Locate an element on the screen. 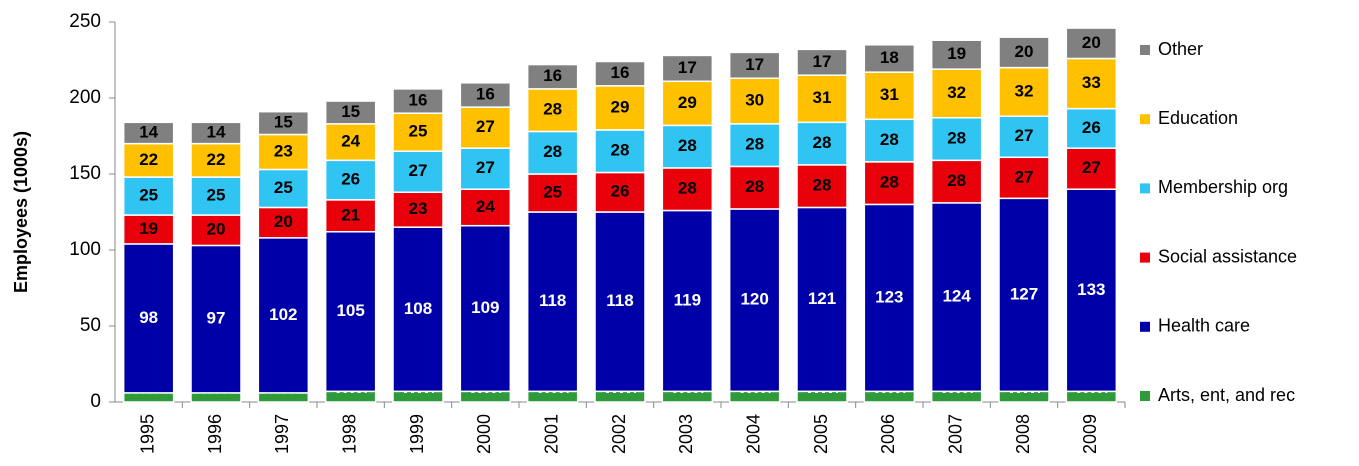  data-label: 23 is located at coordinates (418, 208).